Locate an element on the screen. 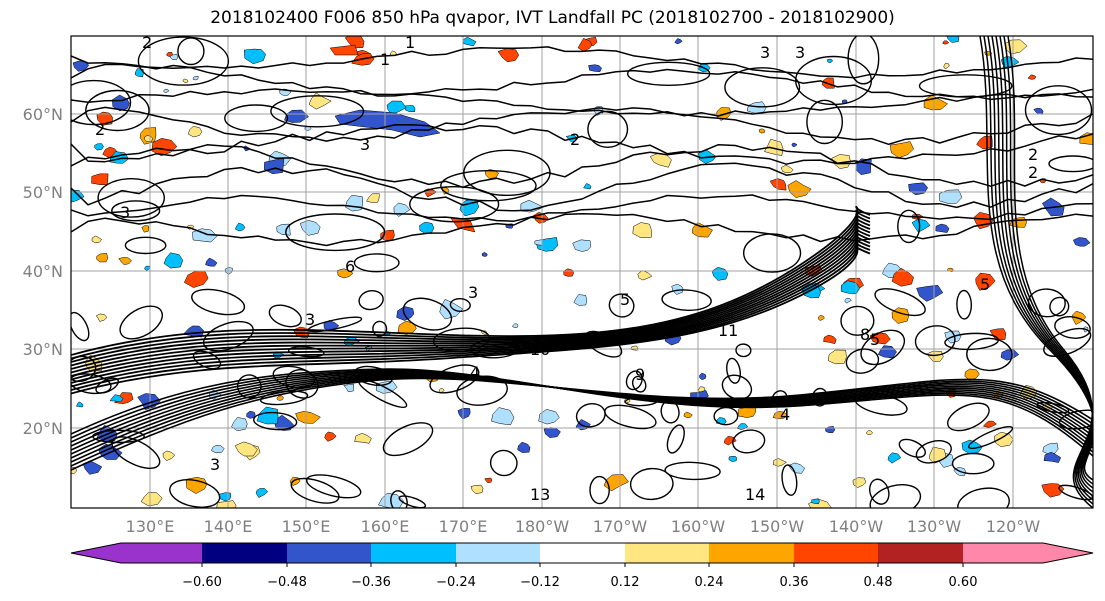 This screenshot has width=1105, height=601. contour-label: 10 is located at coordinates (540, 349).